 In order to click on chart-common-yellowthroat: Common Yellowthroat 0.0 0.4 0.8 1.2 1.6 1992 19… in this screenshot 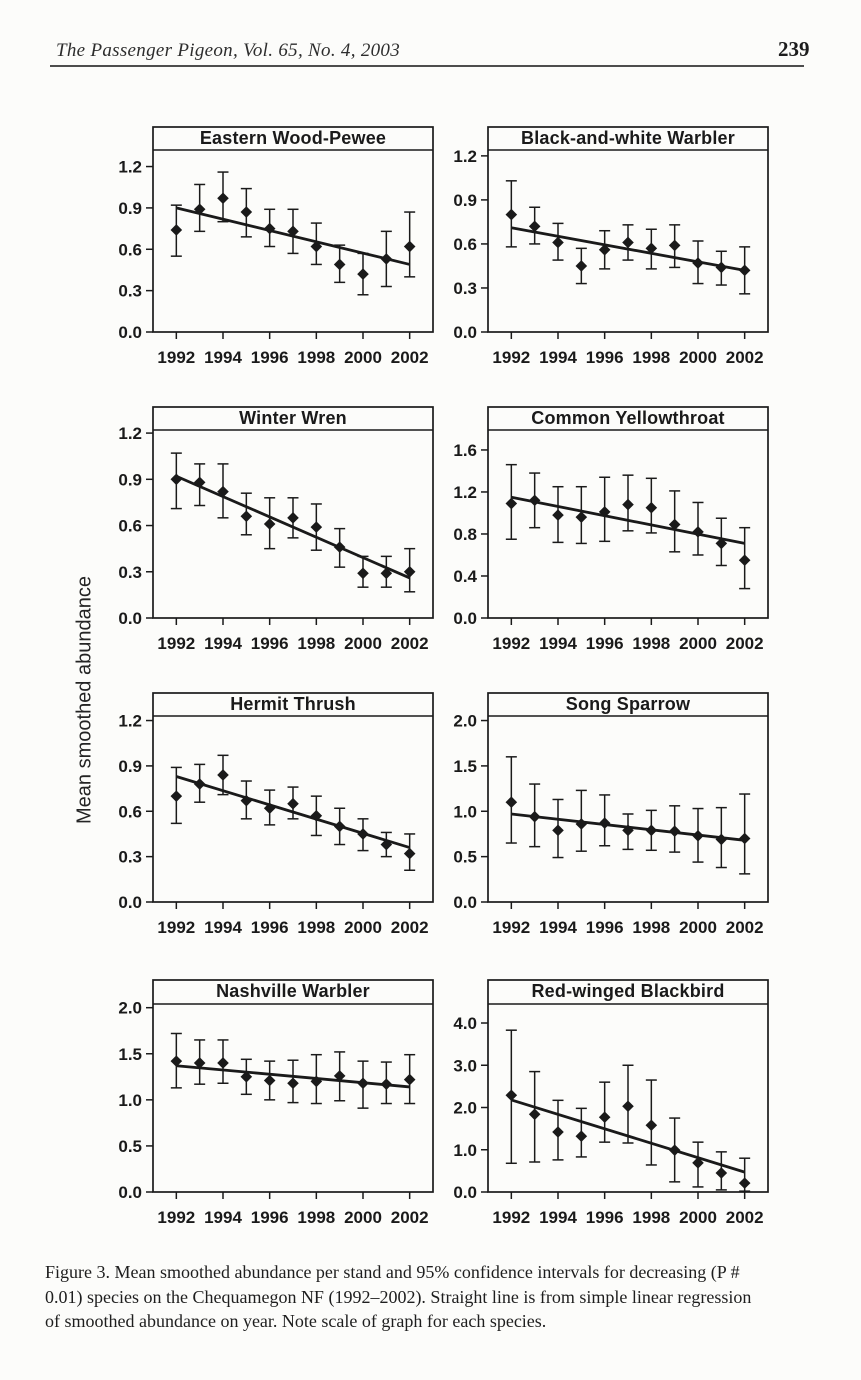, I will do `click(605, 530)`.